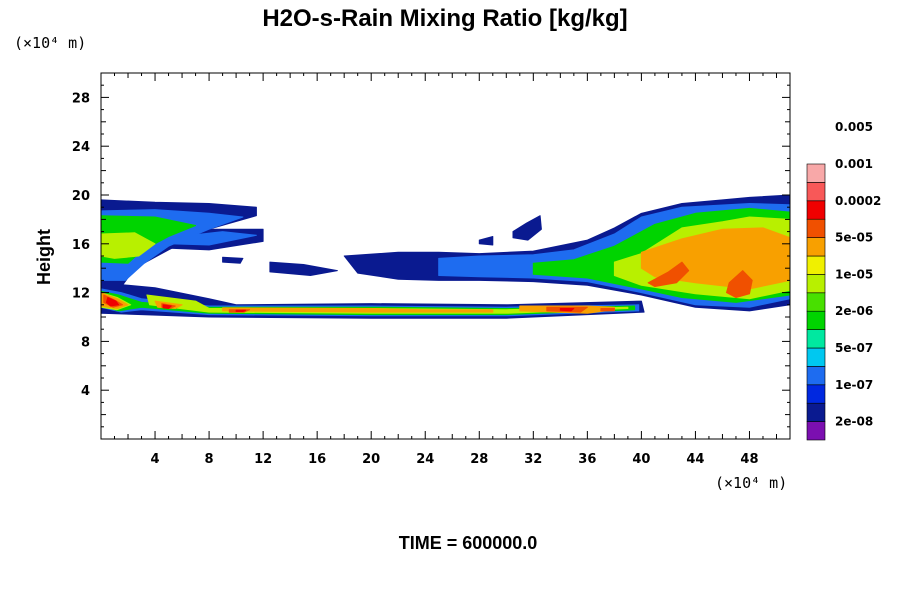  I want to click on colorbar-label: 2e-06, so click(854, 311).